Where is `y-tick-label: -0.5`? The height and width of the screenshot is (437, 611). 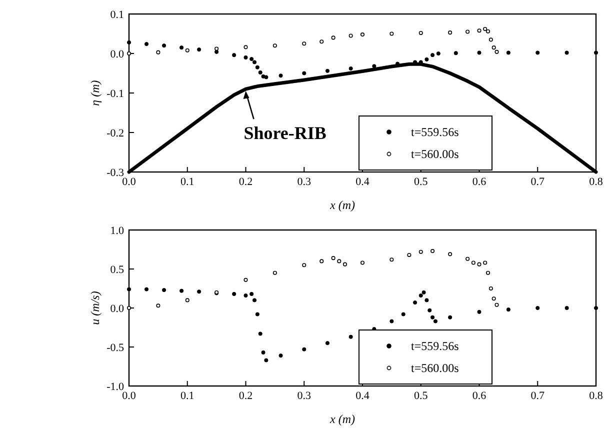 y-tick-label: -0.5 is located at coordinates (115, 348).